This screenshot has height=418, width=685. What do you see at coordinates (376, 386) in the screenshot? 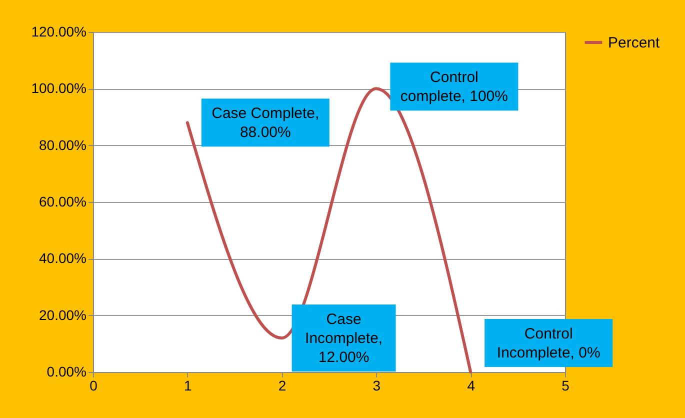
I see `x-tick-label: 3` at bounding box center [376, 386].